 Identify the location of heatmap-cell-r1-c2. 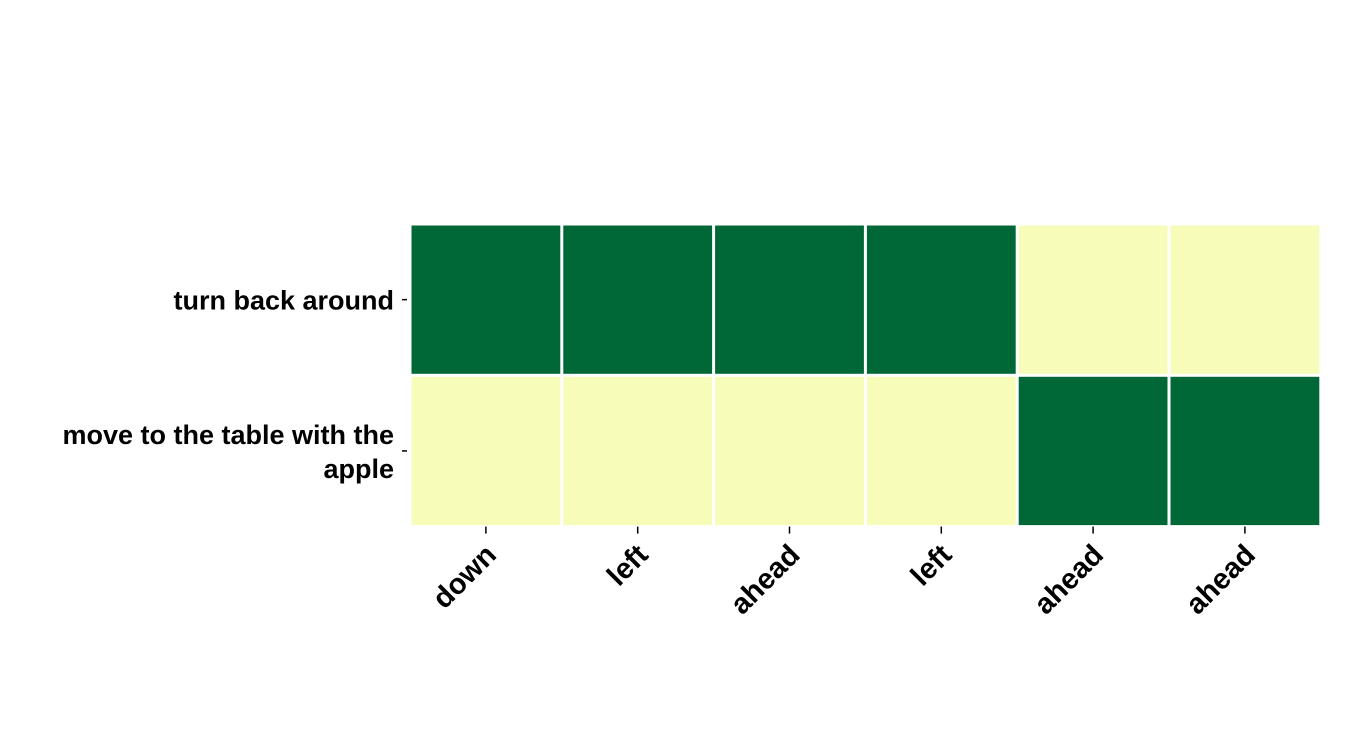
(789, 451).